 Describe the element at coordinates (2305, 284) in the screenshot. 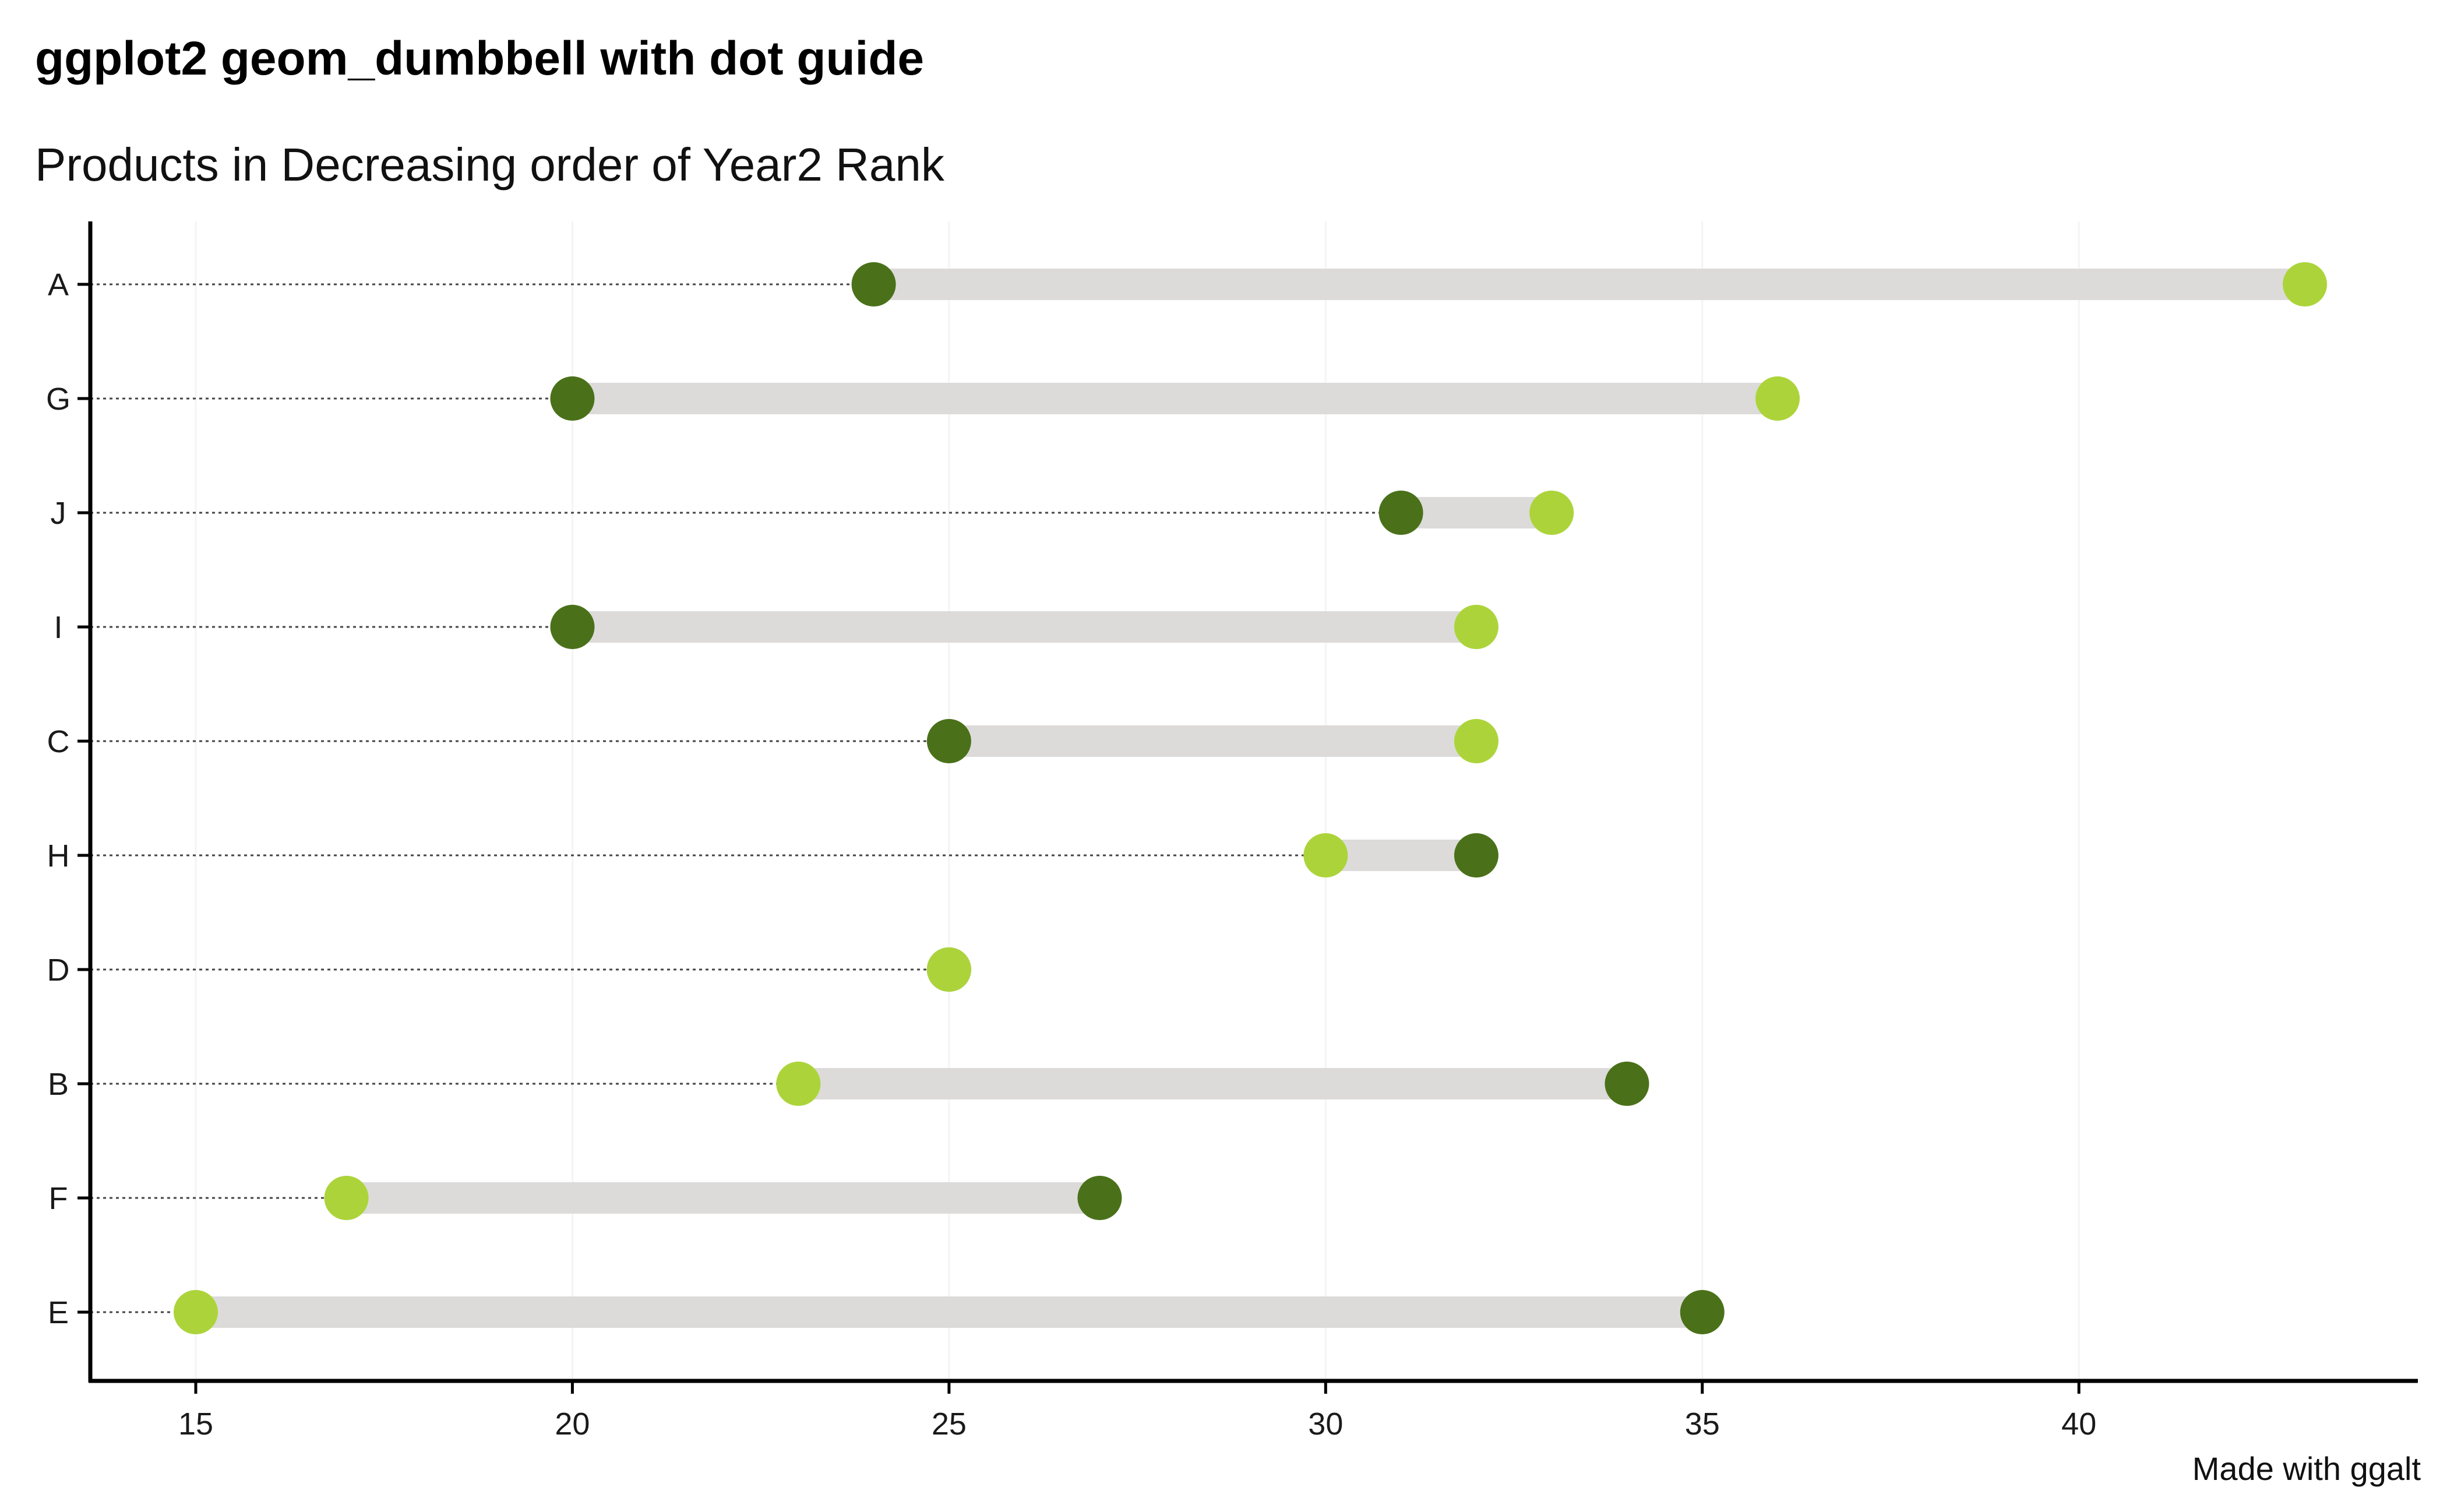

I see `point-end-A` at that location.